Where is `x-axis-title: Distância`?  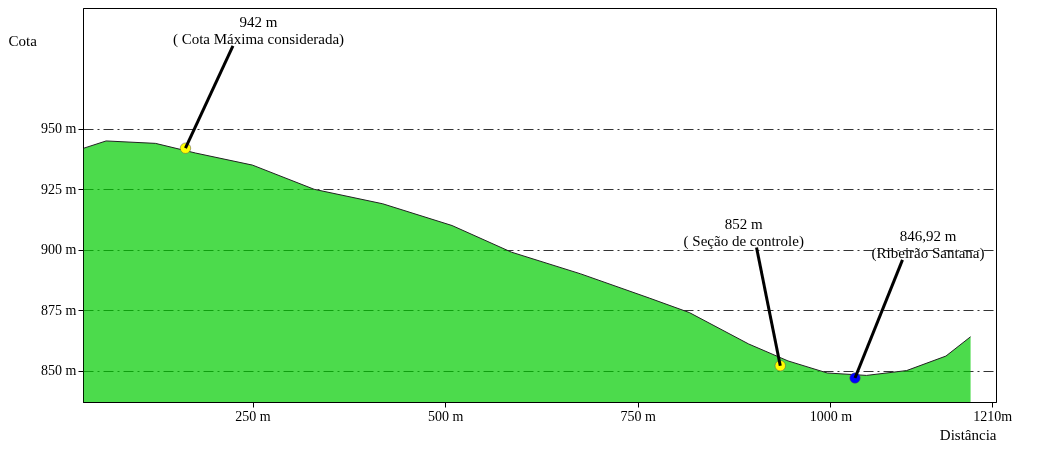 x-axis-title: Distância is located at coordinates (968, 434).